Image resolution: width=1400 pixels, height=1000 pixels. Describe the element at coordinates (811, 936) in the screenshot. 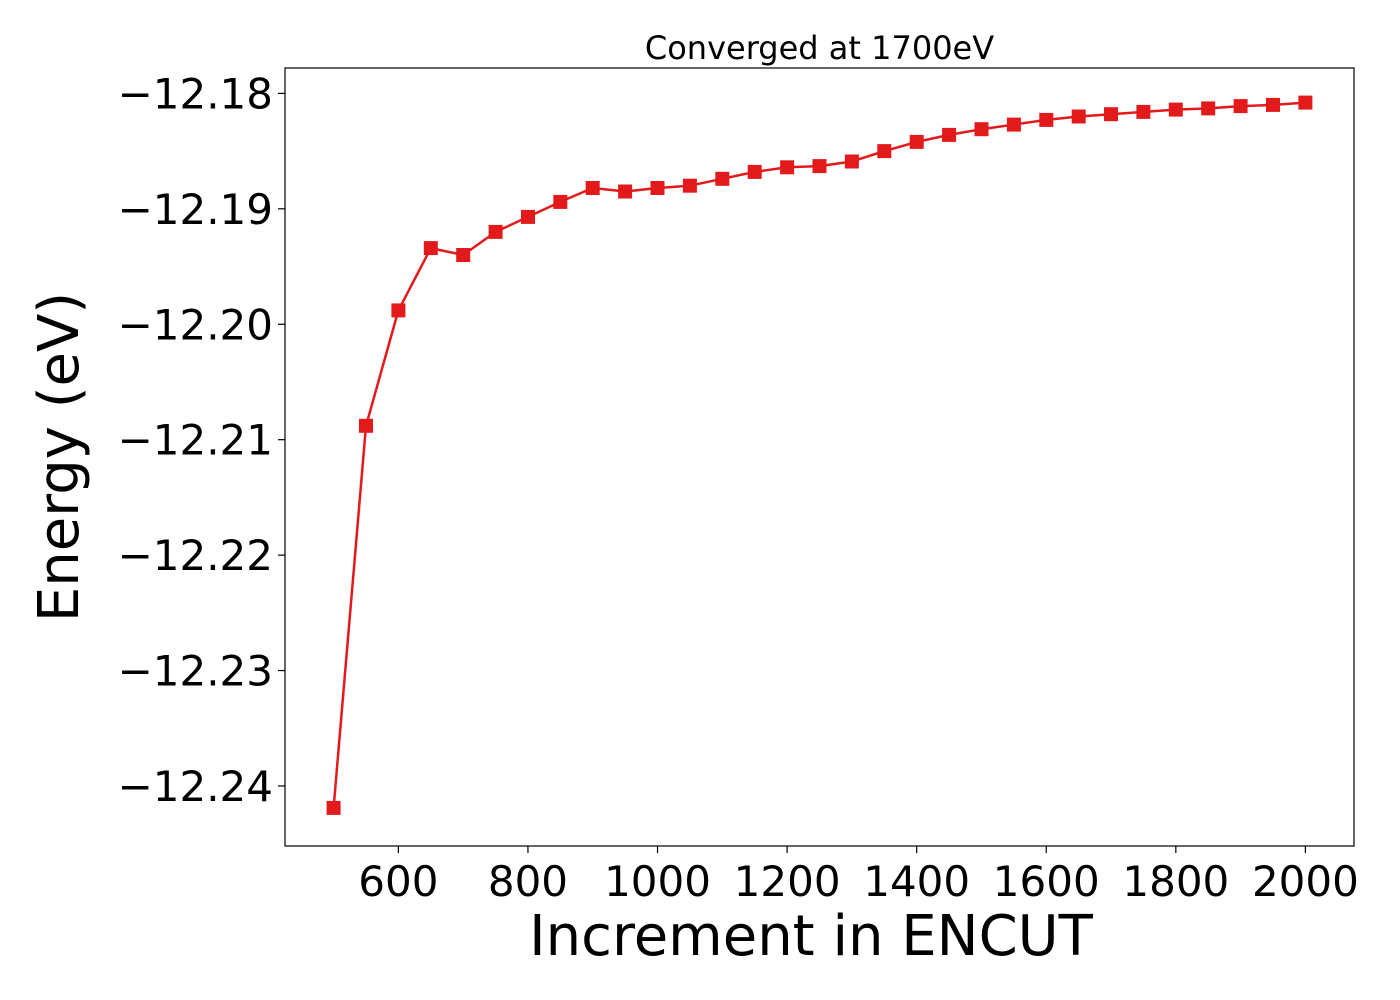

I see `x-axis-label: Increment in ENCUT` at that location.